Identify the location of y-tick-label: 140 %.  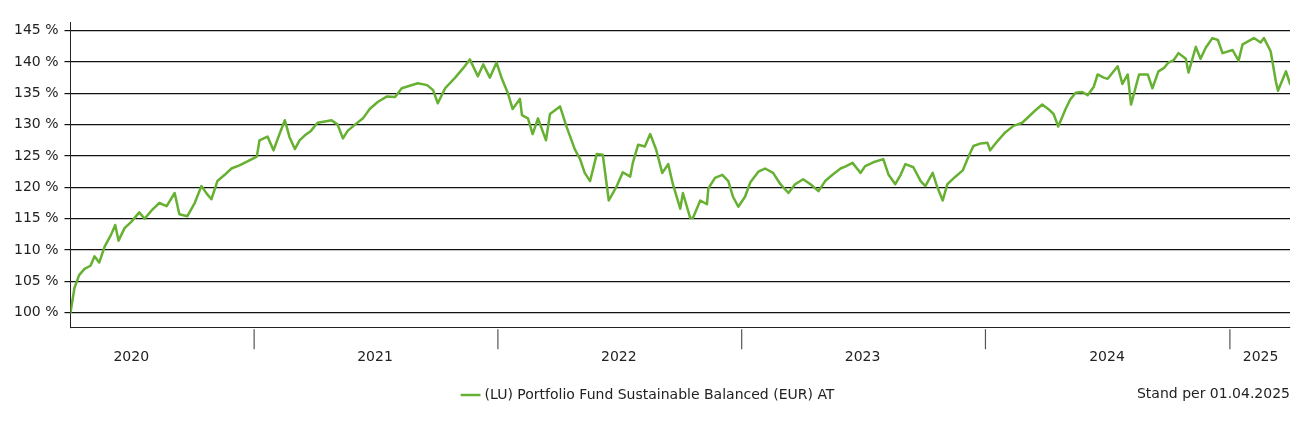
(36, 60).